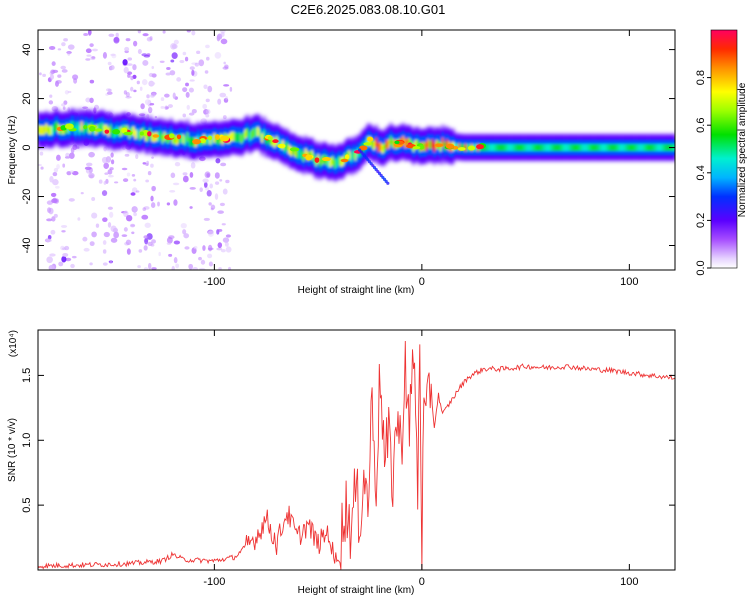 Image resolution: width=750 pixels, height=600 pixels. Describe the element at coordinates (27, 440) in the screenshot. I see `snr-y-tick-label: 1.0` at that location.